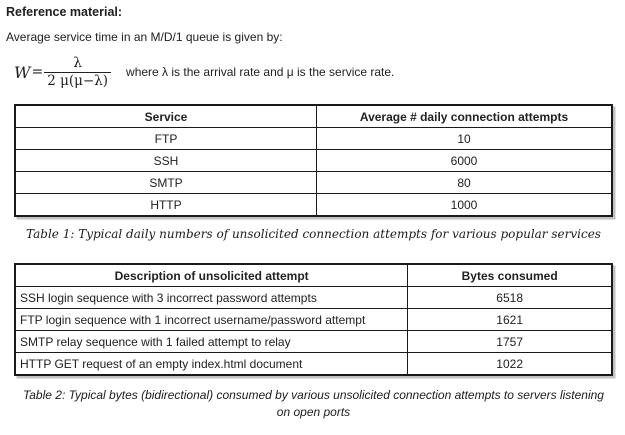 The width and height of the screenshot is (625, 435). Describe the element at coordinates (165, 138) in the screenshot. I see `table-cell: FTP` at that location.